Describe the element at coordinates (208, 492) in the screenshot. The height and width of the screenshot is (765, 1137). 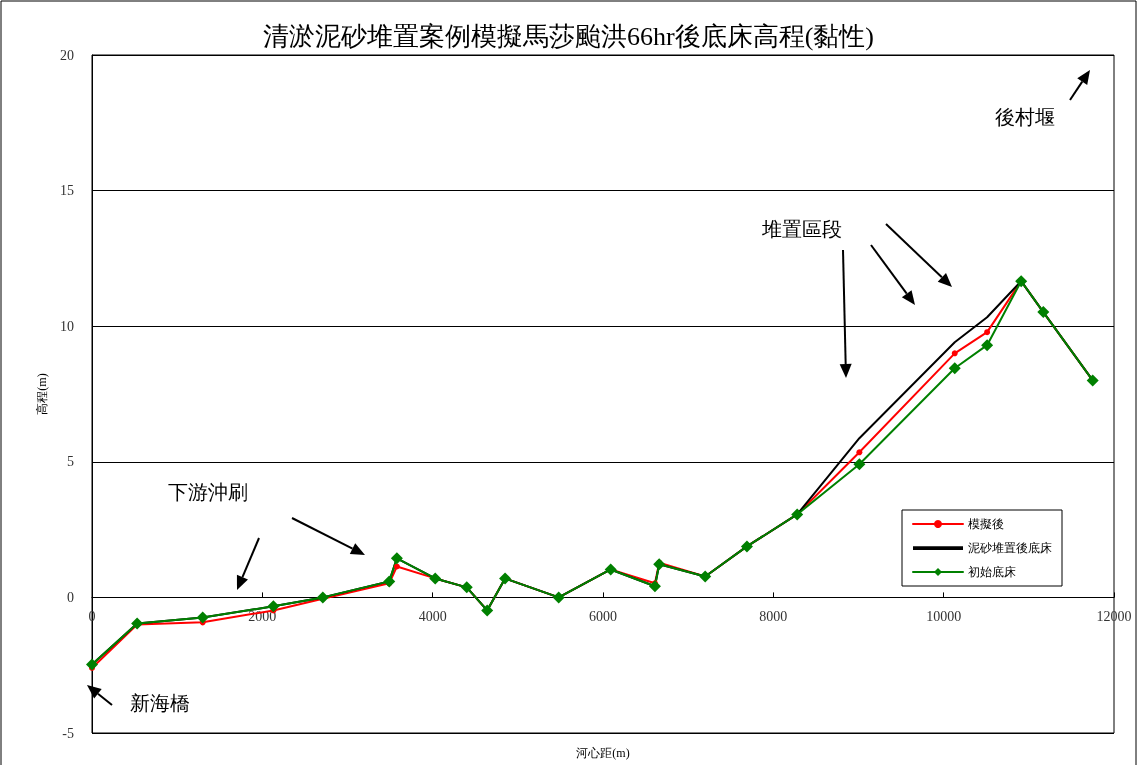
I see `annotation: 下游沖刷` at that location.